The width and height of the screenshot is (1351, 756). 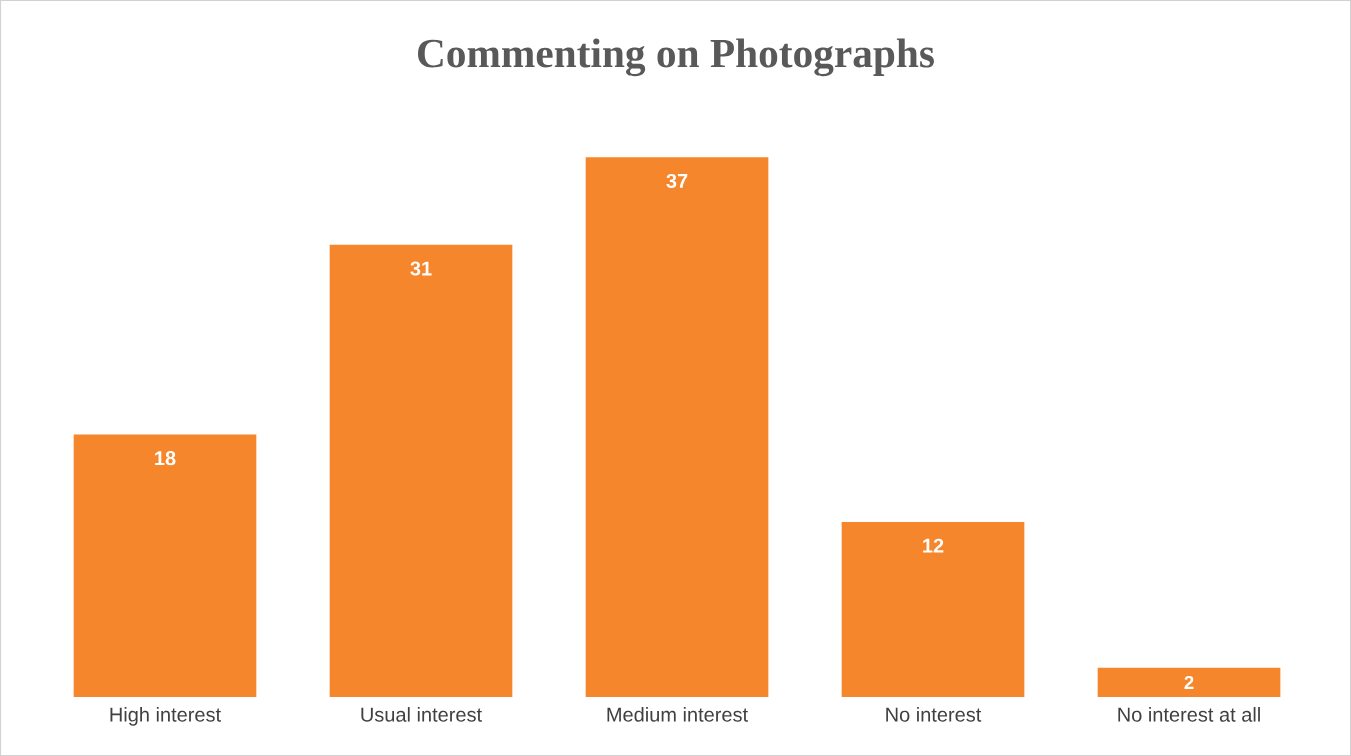 What do you see at coordinates (165, 458) in the screenshot?
I see `data-label: 18` at bounding box center [165, 458].